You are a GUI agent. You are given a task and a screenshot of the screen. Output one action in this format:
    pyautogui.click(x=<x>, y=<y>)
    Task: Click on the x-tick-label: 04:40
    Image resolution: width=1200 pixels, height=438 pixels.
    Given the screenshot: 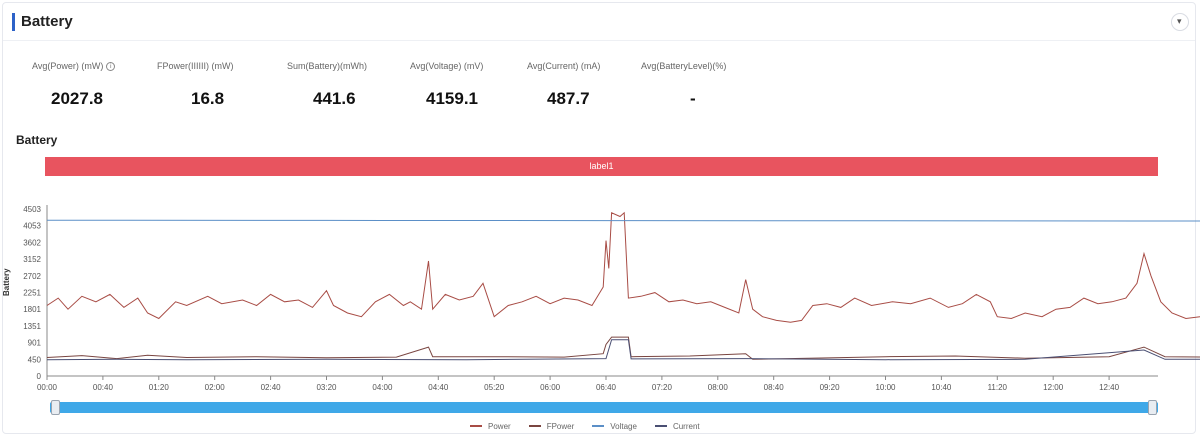 What is the action you would take?
    pyautogui.click(x=438, y=386)
    